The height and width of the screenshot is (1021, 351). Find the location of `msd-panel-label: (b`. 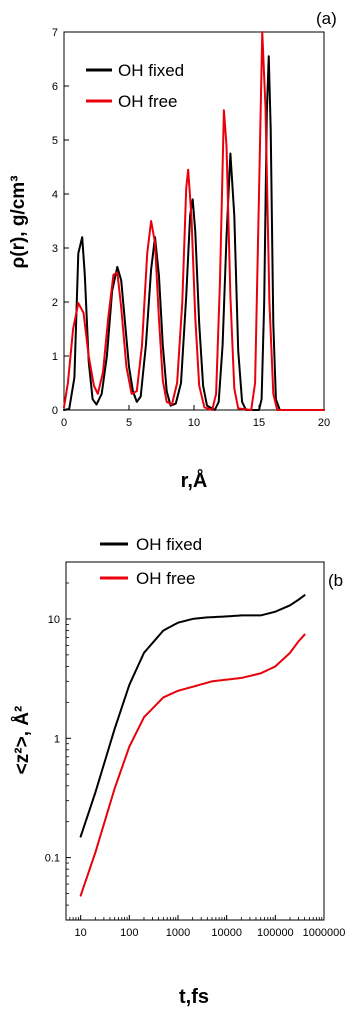

msd-panel-label: (b is located at coordinates (335, 580).